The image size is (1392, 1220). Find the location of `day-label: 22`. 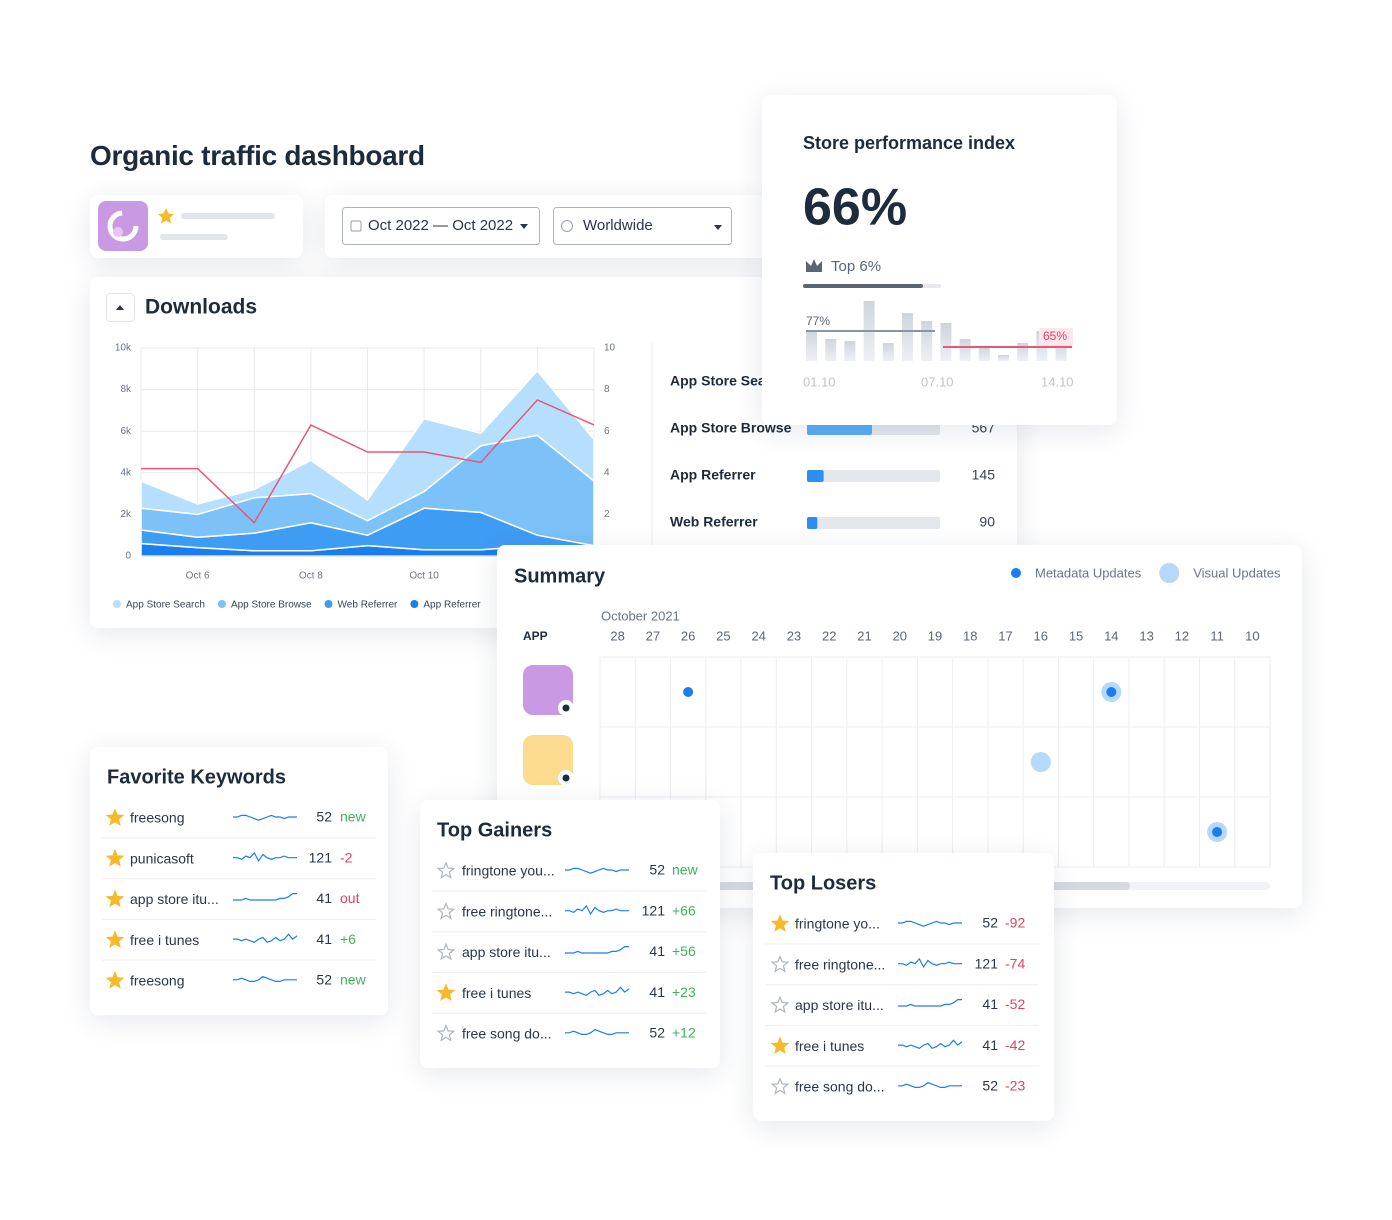

day-label: 22 is located at coordinates (829, 635).